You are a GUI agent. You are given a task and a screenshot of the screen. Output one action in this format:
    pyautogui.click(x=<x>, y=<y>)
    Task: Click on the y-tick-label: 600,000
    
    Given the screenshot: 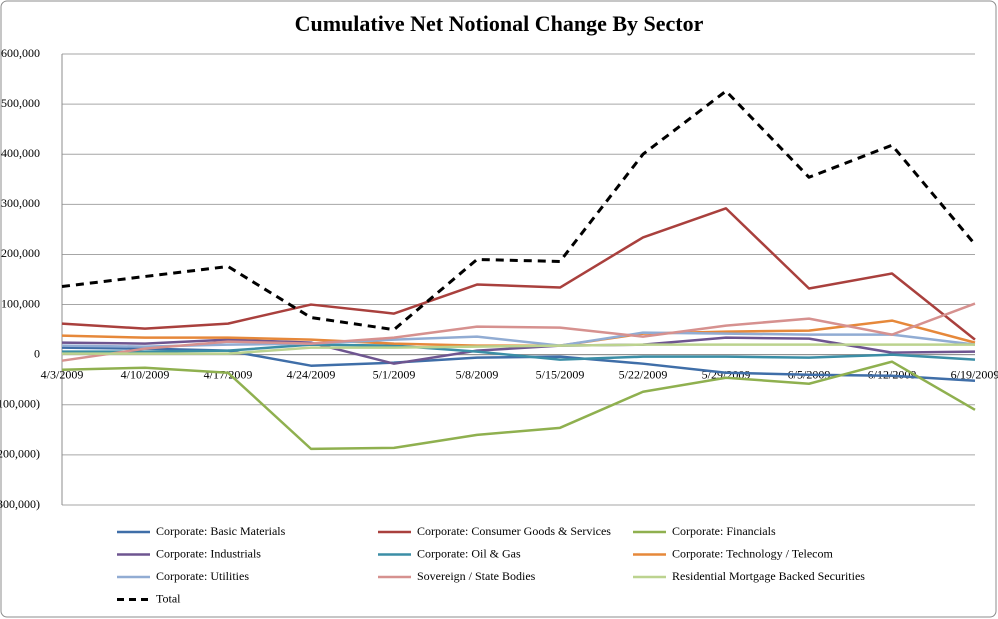 What is the action you would take?
    pyautogui.click(x=20, y=53)
    